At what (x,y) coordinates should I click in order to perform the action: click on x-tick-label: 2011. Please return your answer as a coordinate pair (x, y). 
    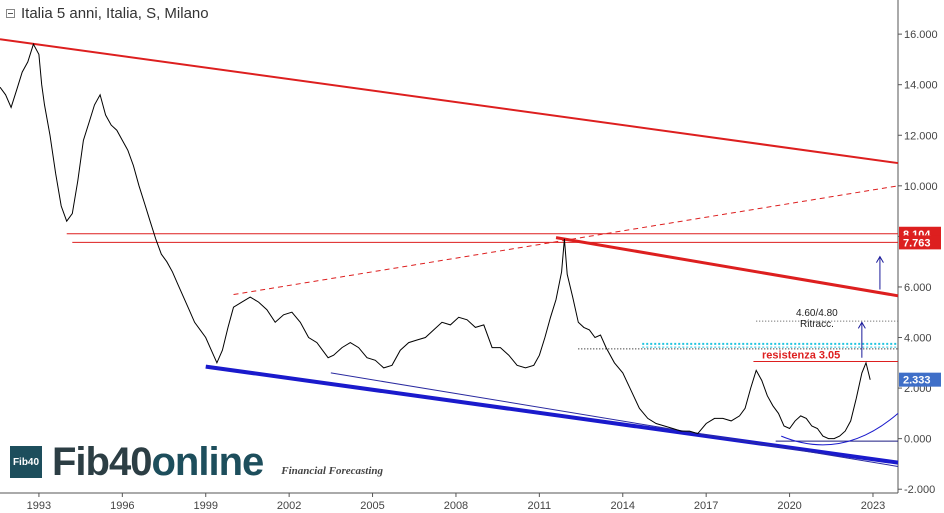
    Looking at the image, I should click on (540, 506).